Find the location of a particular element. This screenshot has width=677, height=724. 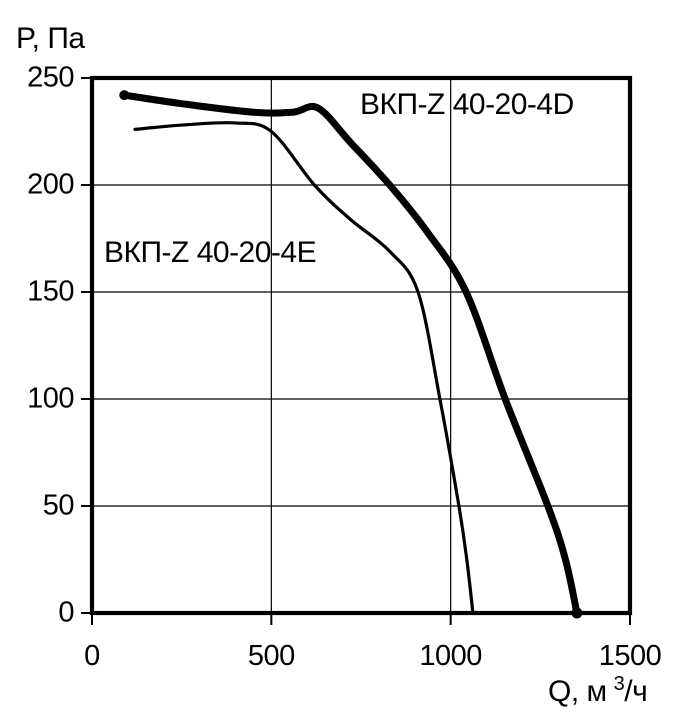

x-tick-label-1000: 1000 is located at coordinates (450, 656).